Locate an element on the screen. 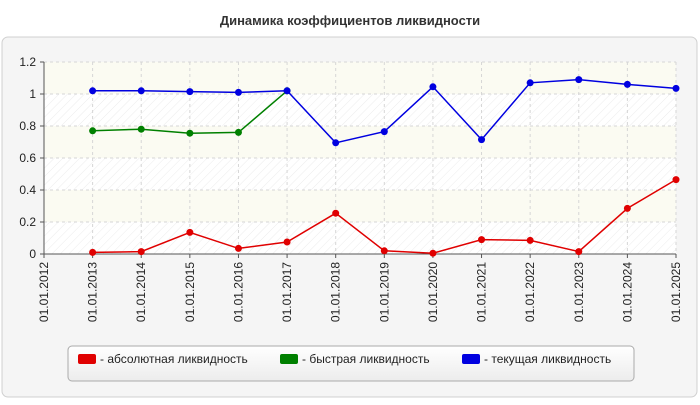 This screenshot has height=405, width=700. x-tick-label: 01.01.2025 is located at coordinates (676, 292).